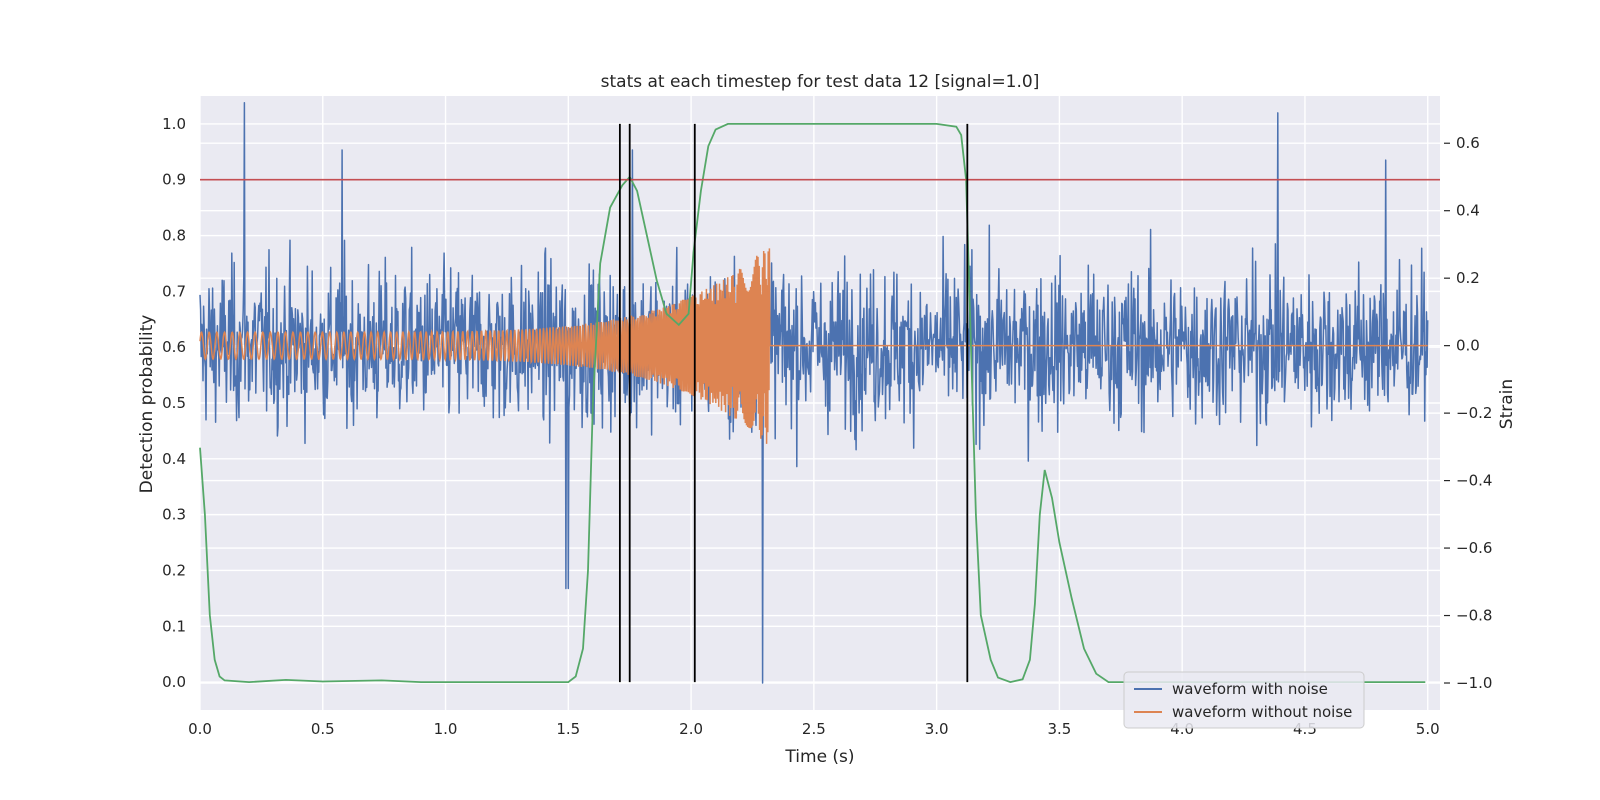  Describe the element at coordinates (174, 236) in the screenshot. I see `y-left-tick-label: 0.8` at that location.